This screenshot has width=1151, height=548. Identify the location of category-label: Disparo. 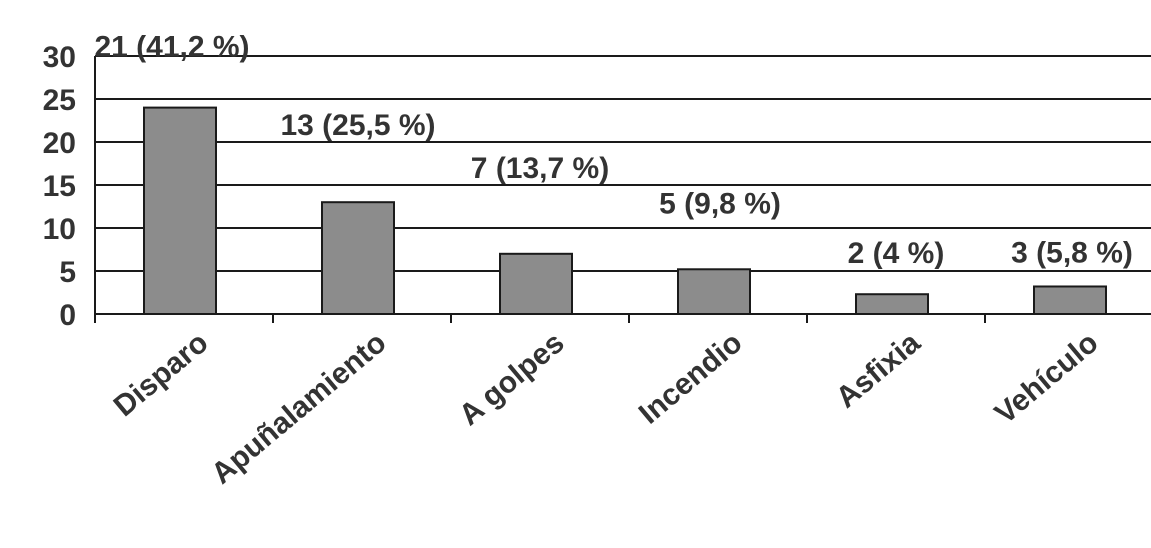
(161, 374).